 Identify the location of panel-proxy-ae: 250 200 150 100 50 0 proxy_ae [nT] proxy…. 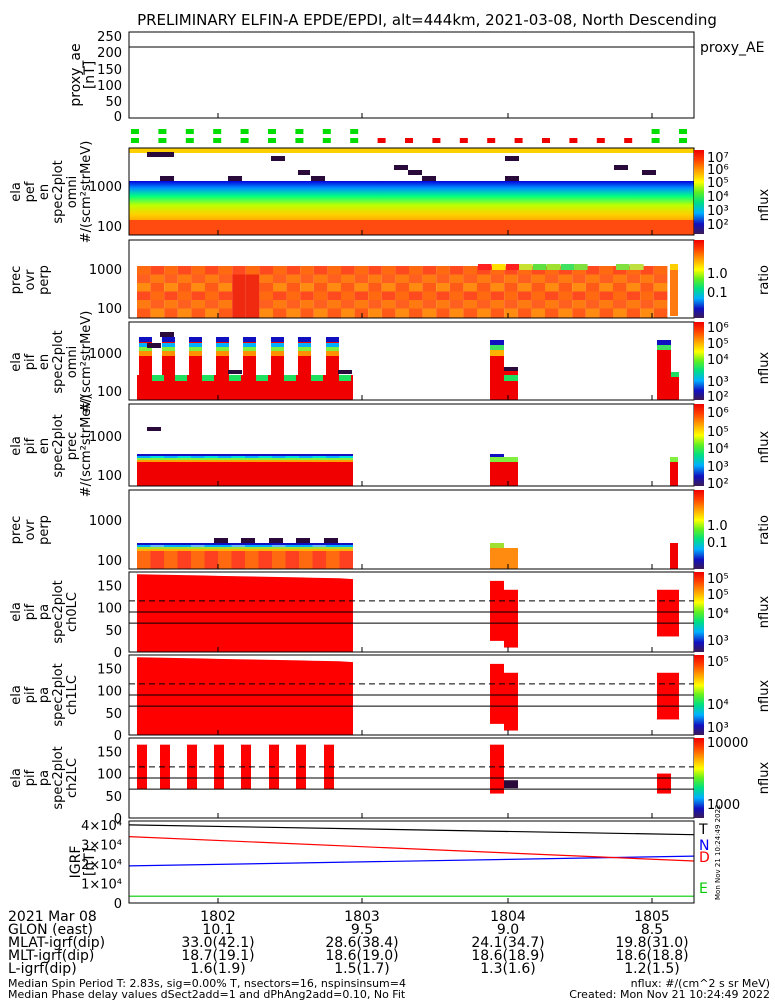
(416, 77).